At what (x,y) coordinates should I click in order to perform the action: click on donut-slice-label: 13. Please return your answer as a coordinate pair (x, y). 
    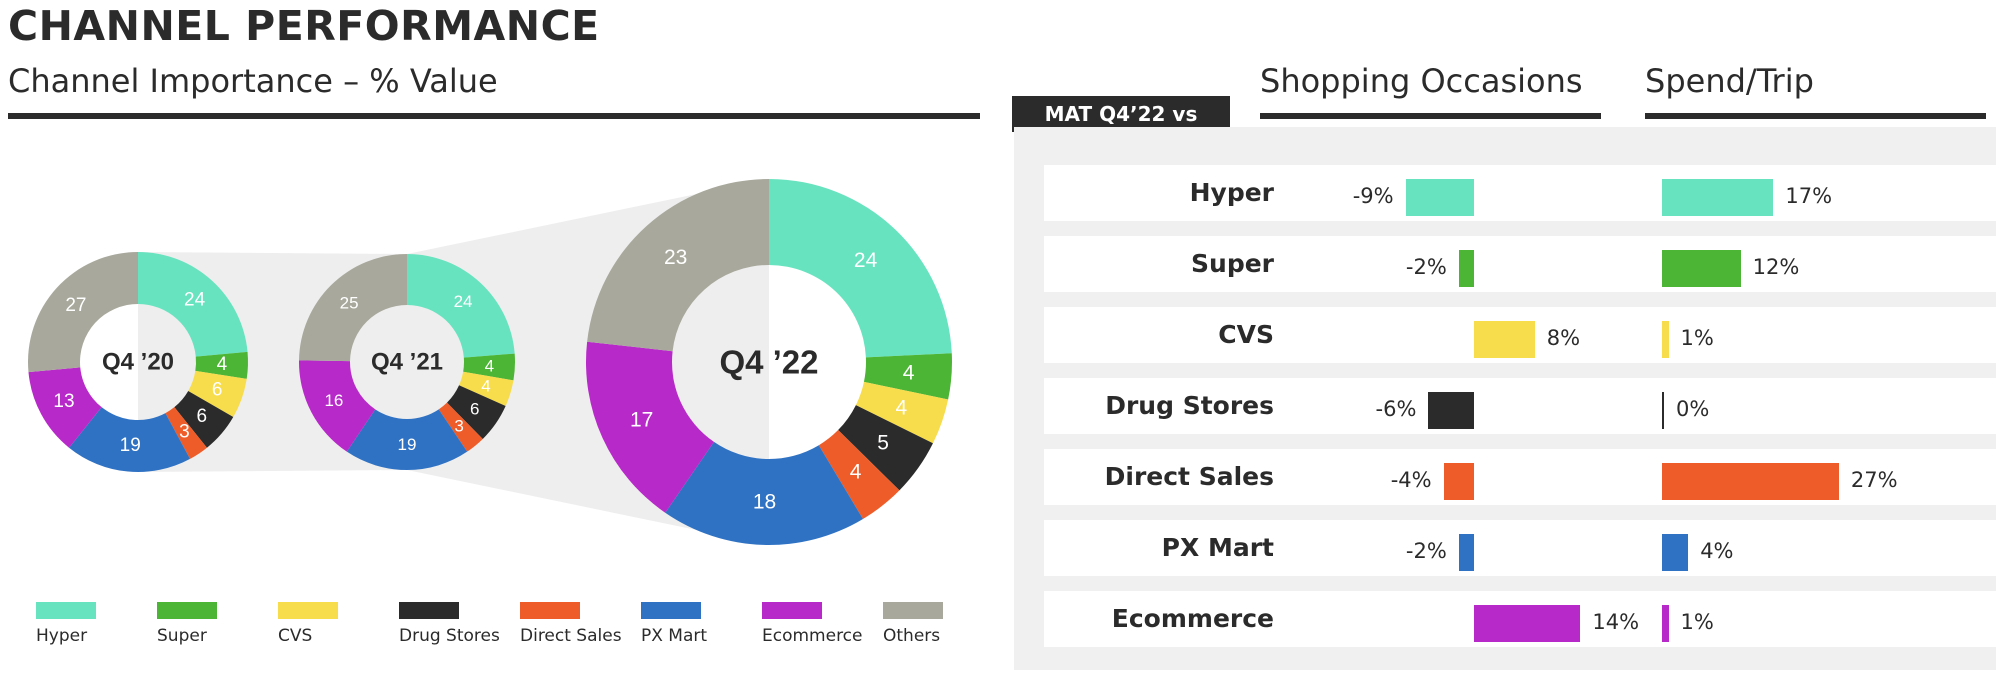
    Looking at the image, I should click on (63, 401).